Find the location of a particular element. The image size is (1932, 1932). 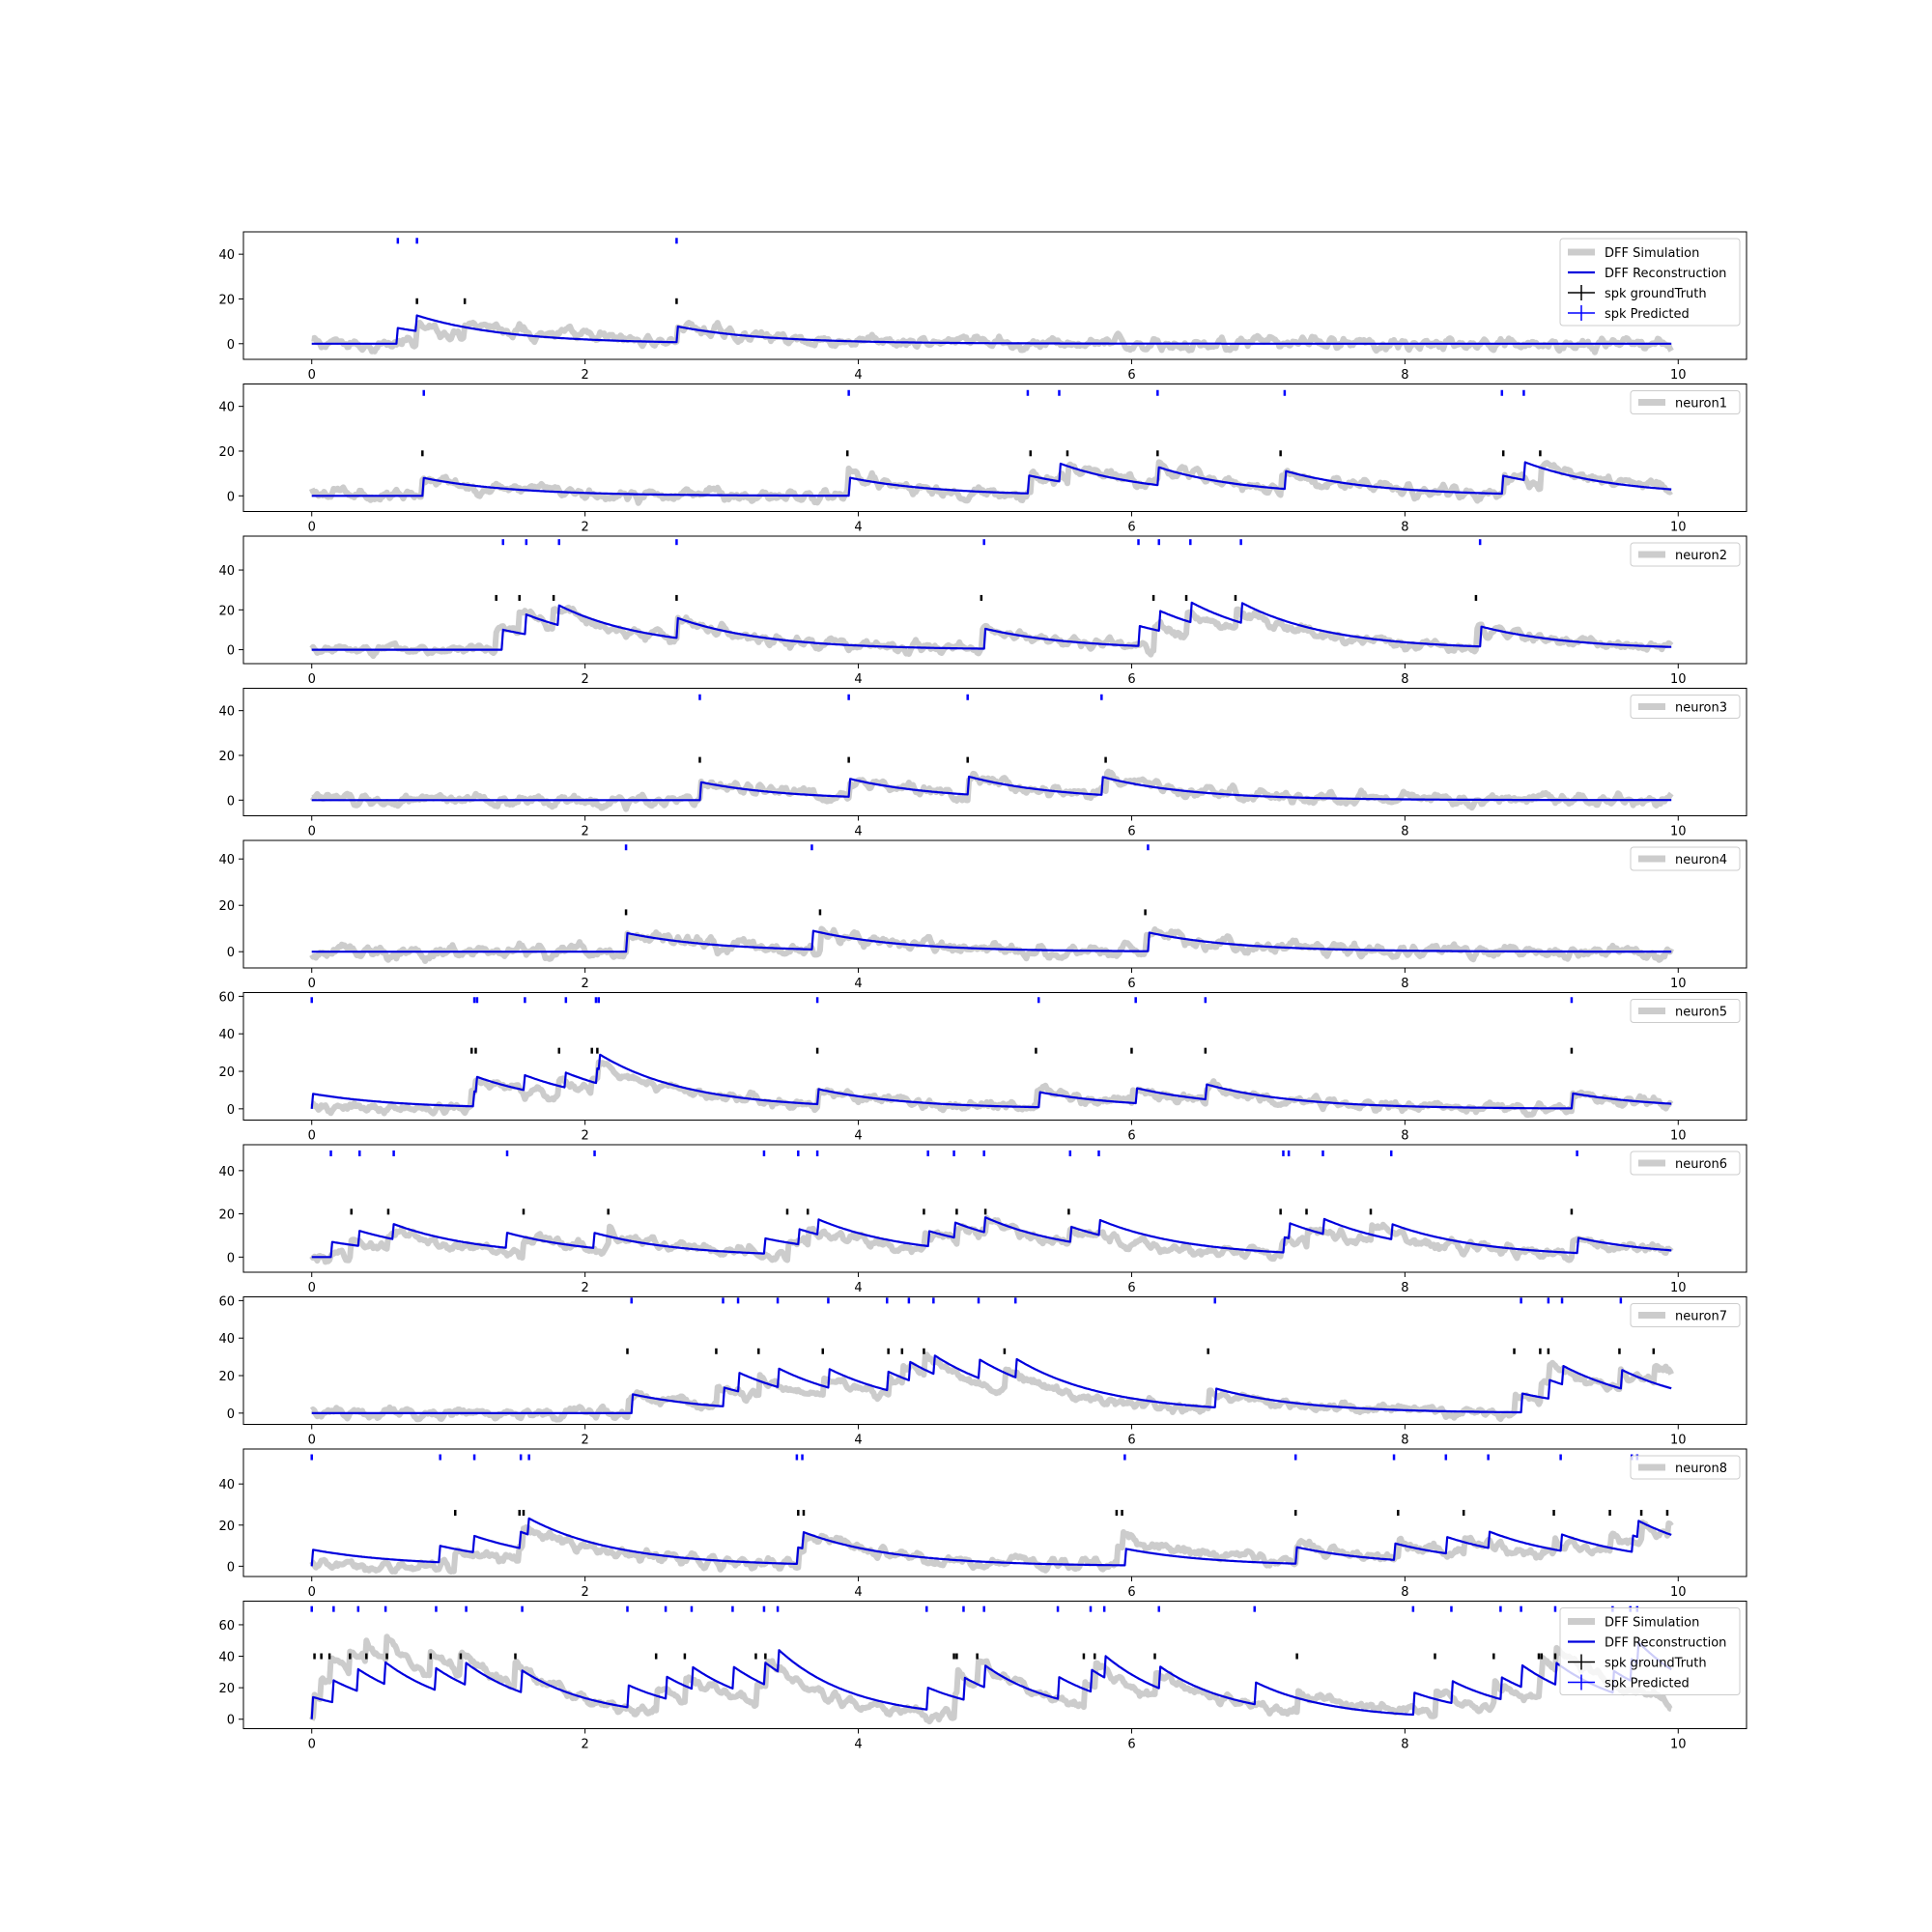

legend-label: DFF Reconstruction is located at coordinates (1665, 1643).